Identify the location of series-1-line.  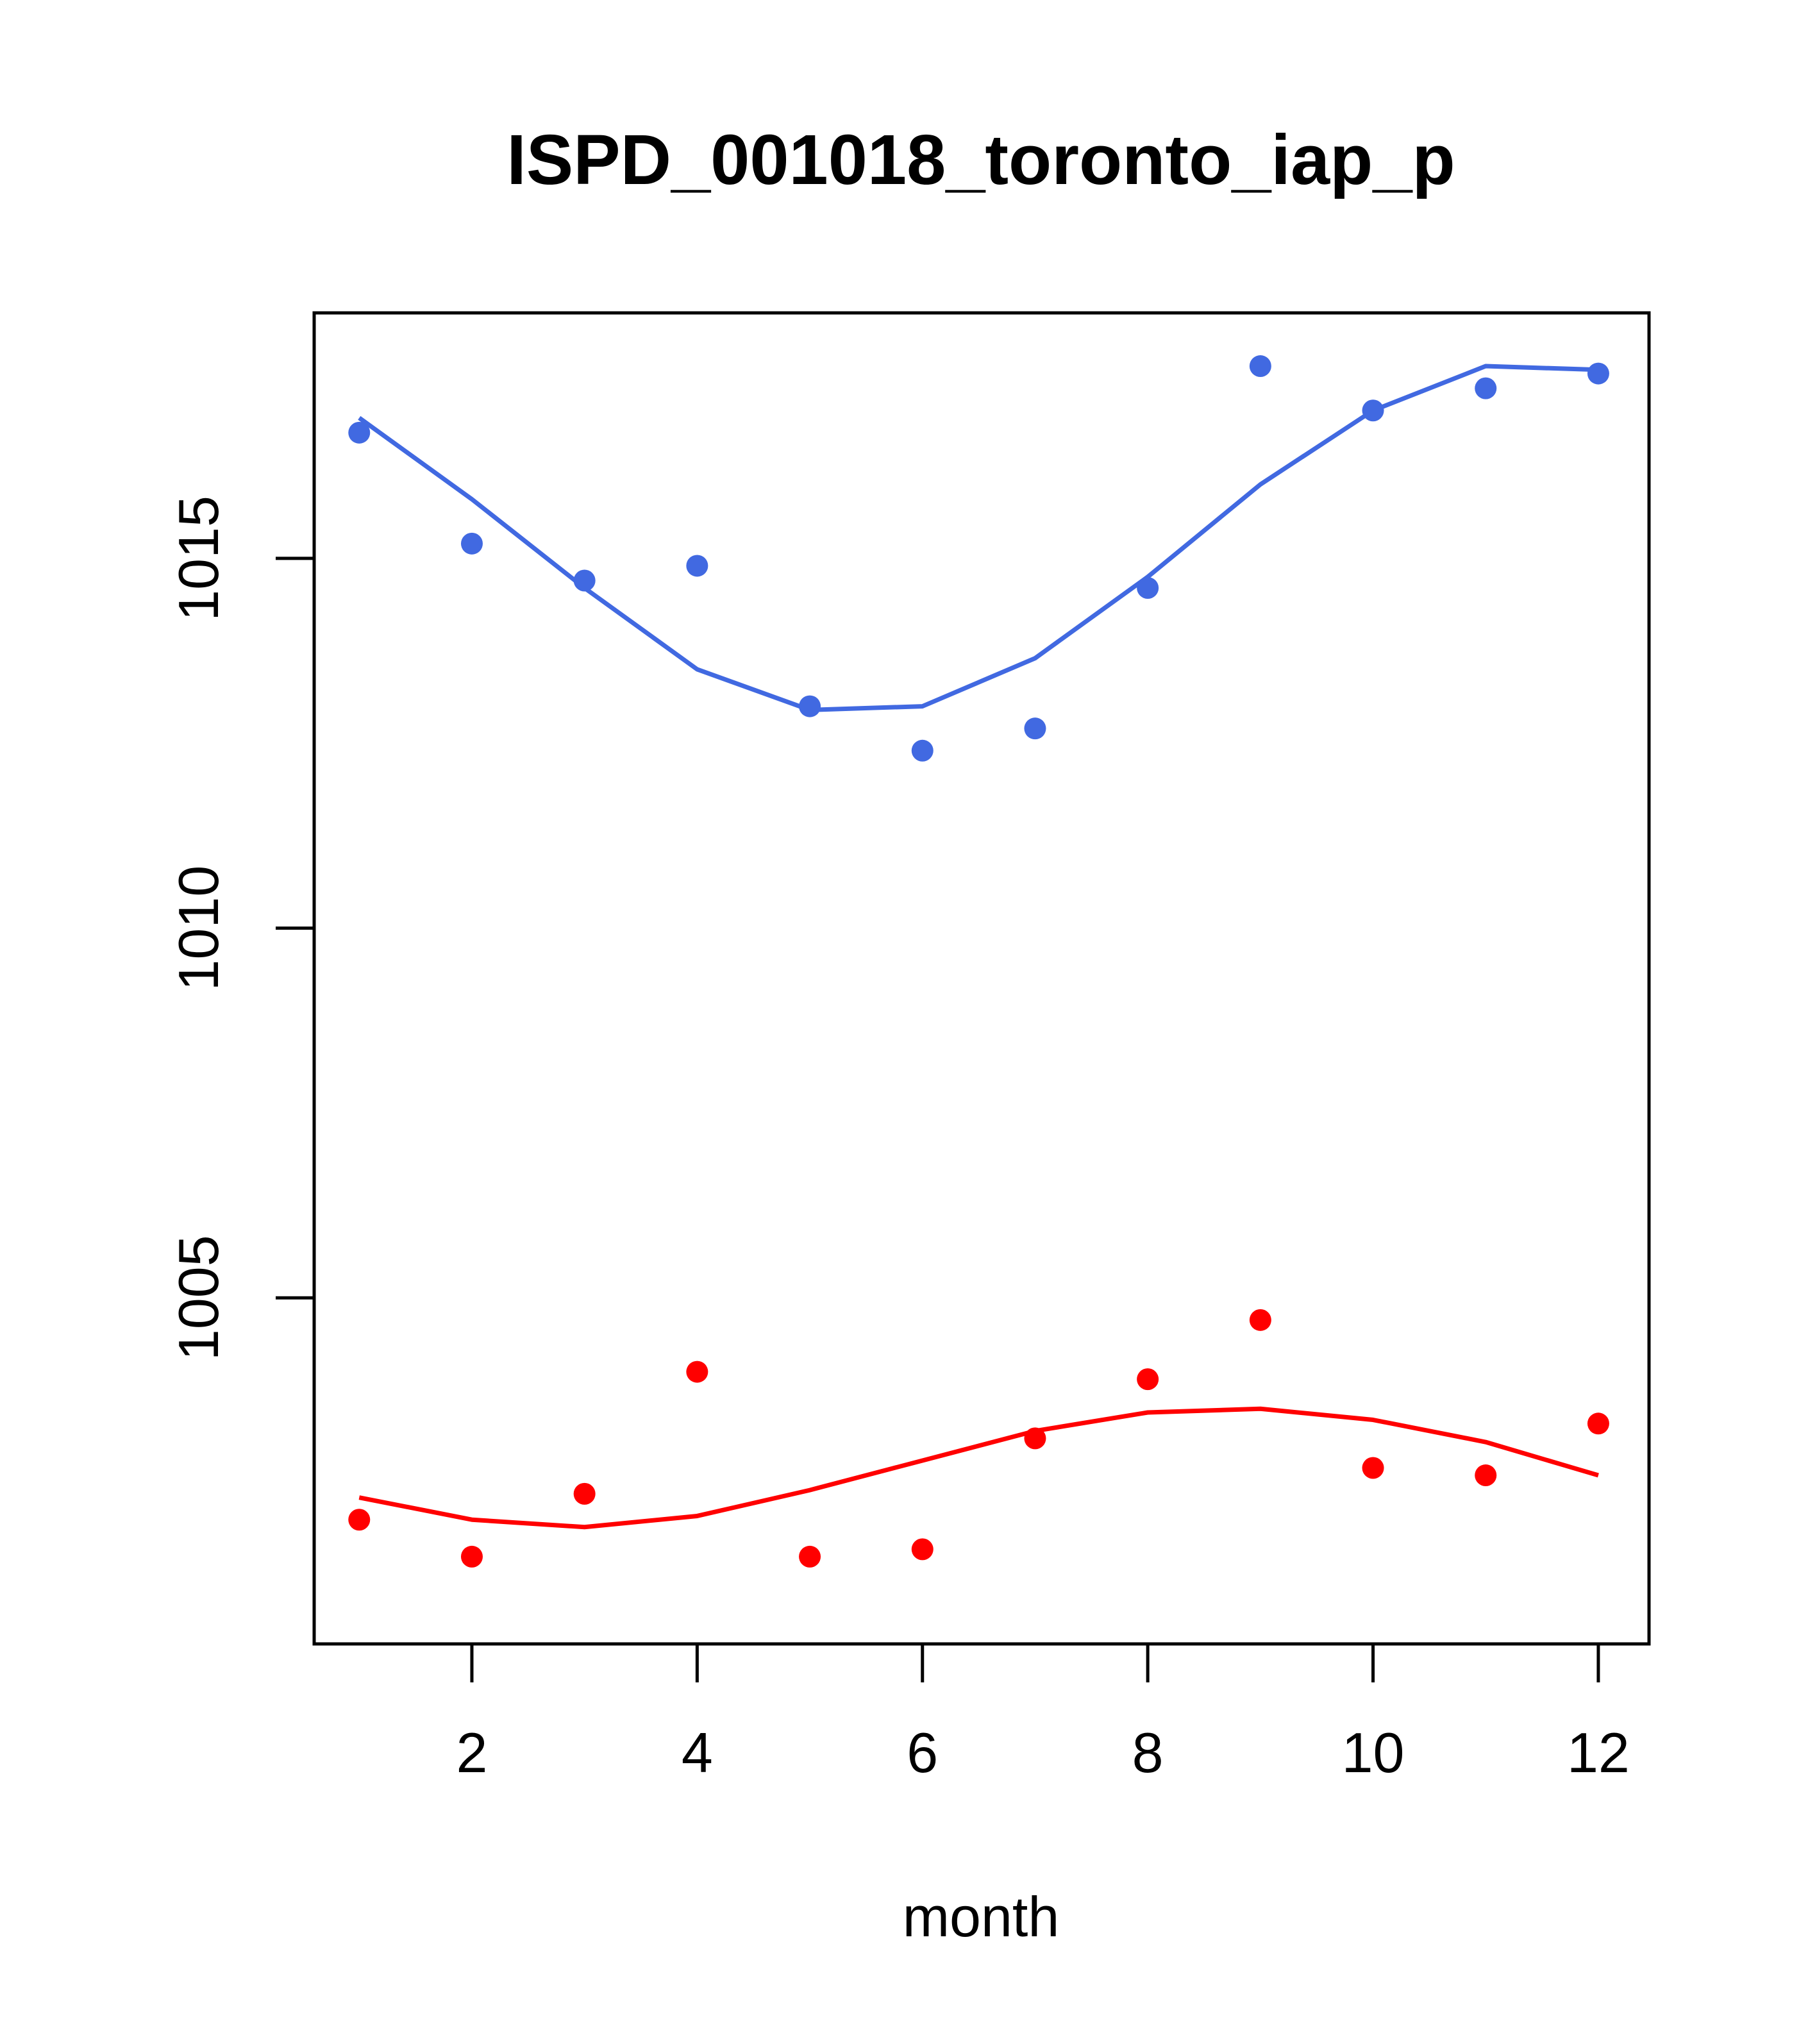
(979, 1468).